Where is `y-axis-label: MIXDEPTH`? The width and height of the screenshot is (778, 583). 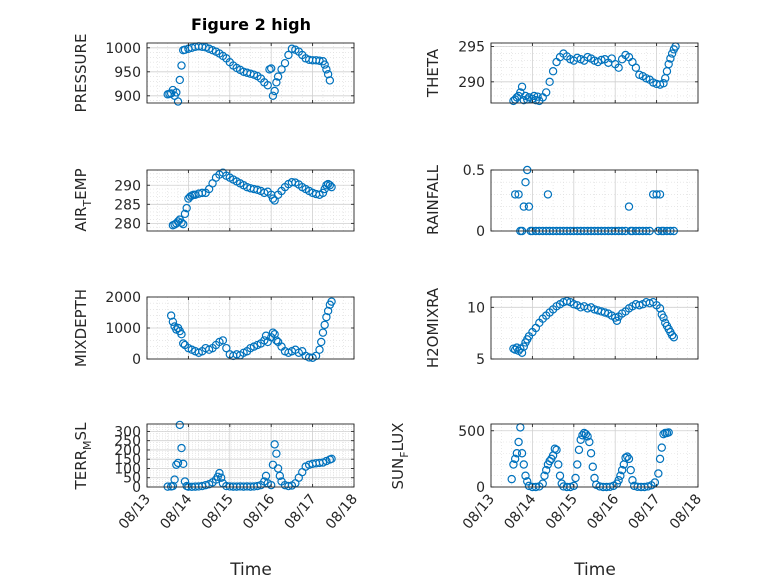
y-axis-label: MIXDEPTH is located at coordinates (81, 328).